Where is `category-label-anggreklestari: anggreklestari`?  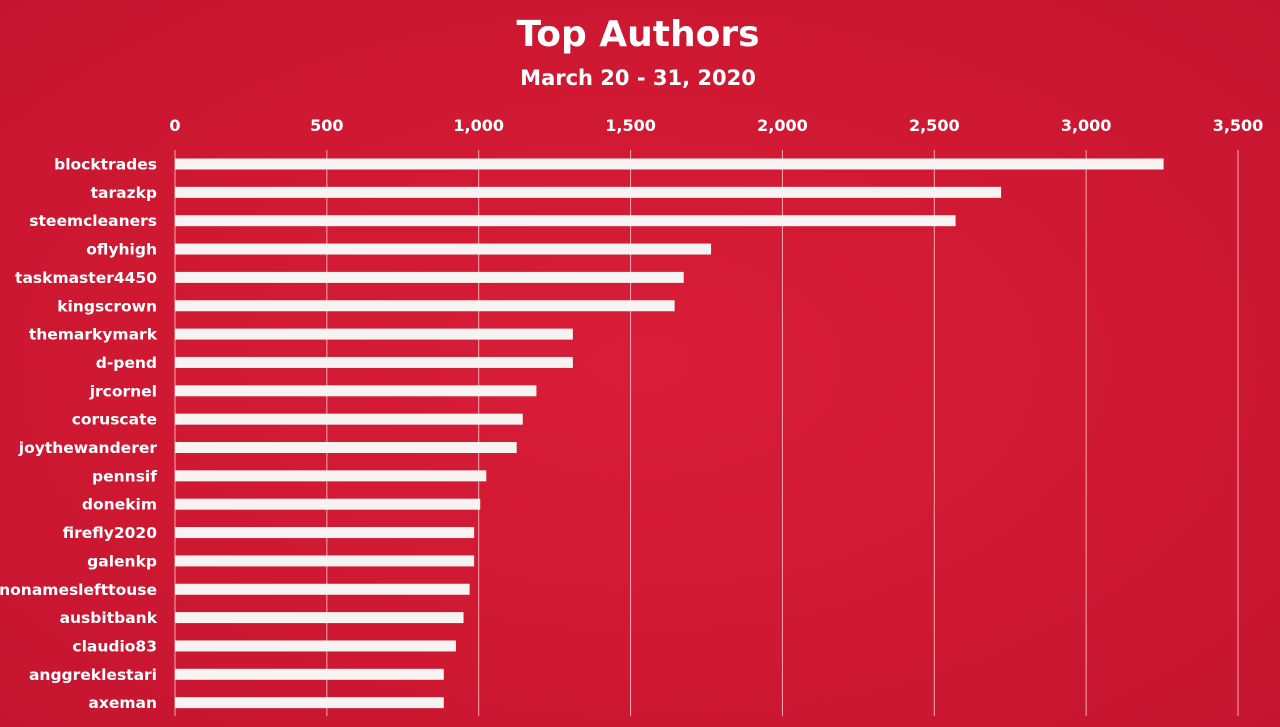 category-label-anggreklestari: anggreklestari is located at coordinates (93, 675).